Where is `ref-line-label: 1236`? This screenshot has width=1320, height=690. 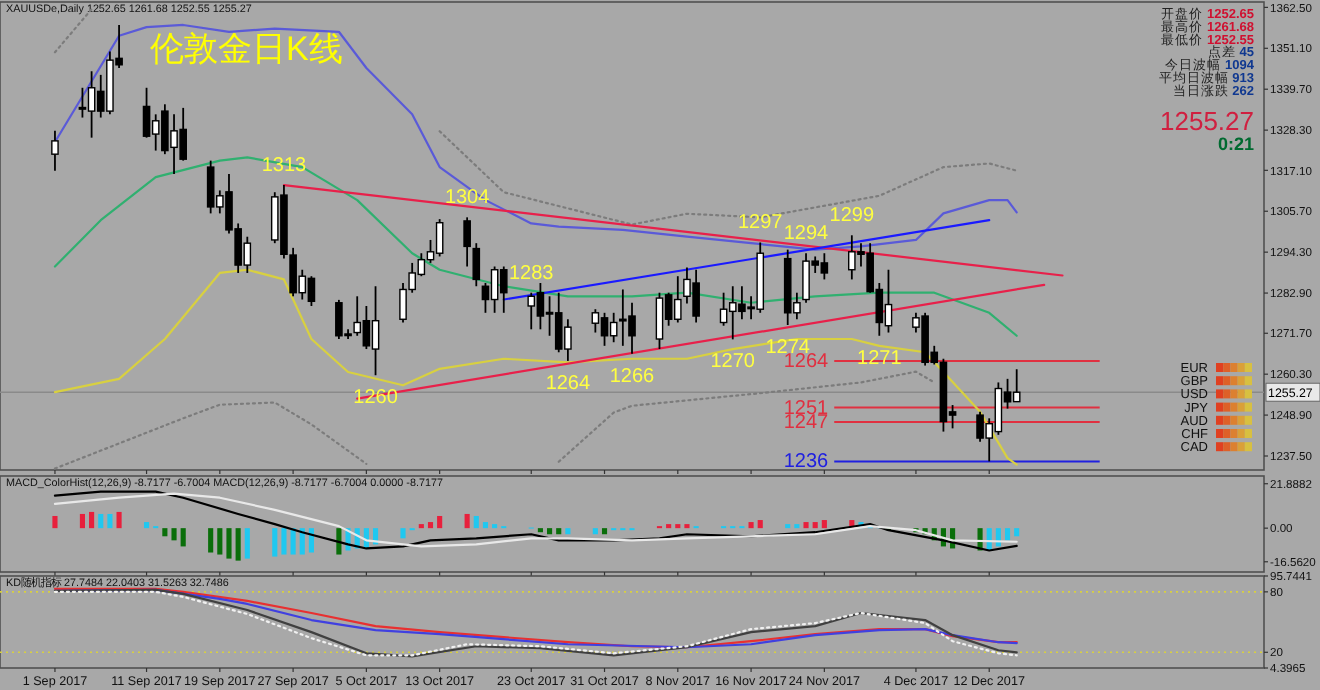 ref-line-label: 1236 is located at coordinates (806, 462).